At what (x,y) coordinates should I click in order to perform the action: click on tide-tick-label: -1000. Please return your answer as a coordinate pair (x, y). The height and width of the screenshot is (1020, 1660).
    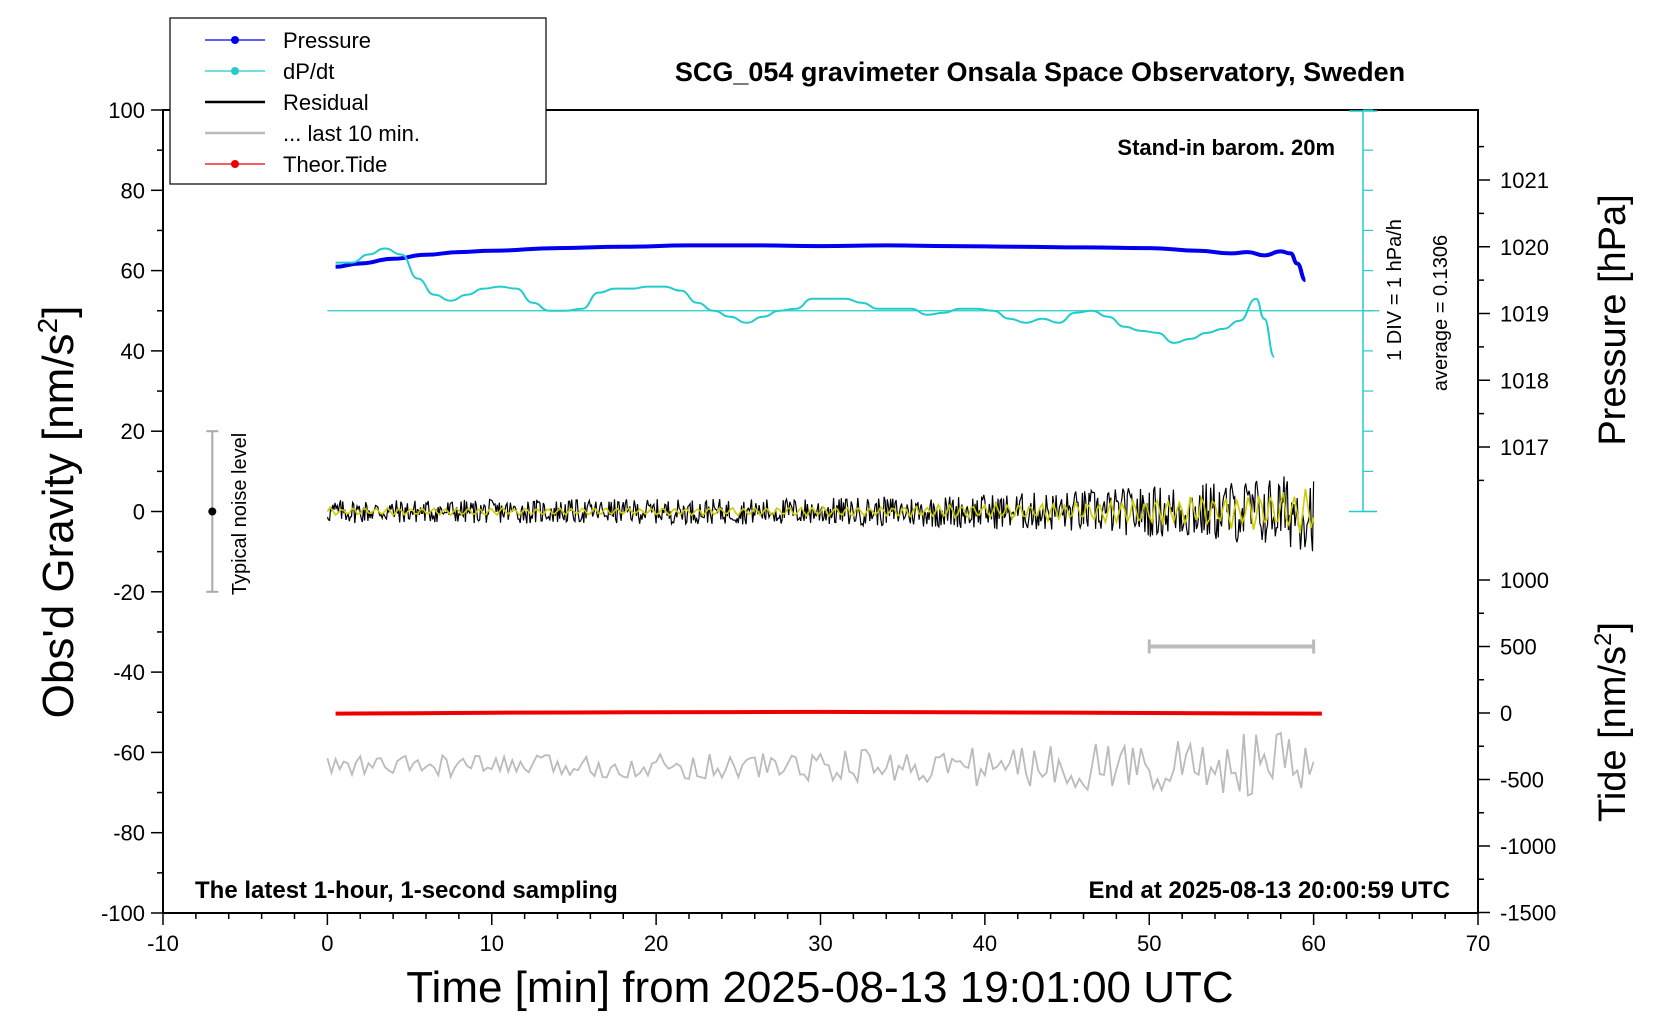
    Looking at the image, I should click on (1528, 846).